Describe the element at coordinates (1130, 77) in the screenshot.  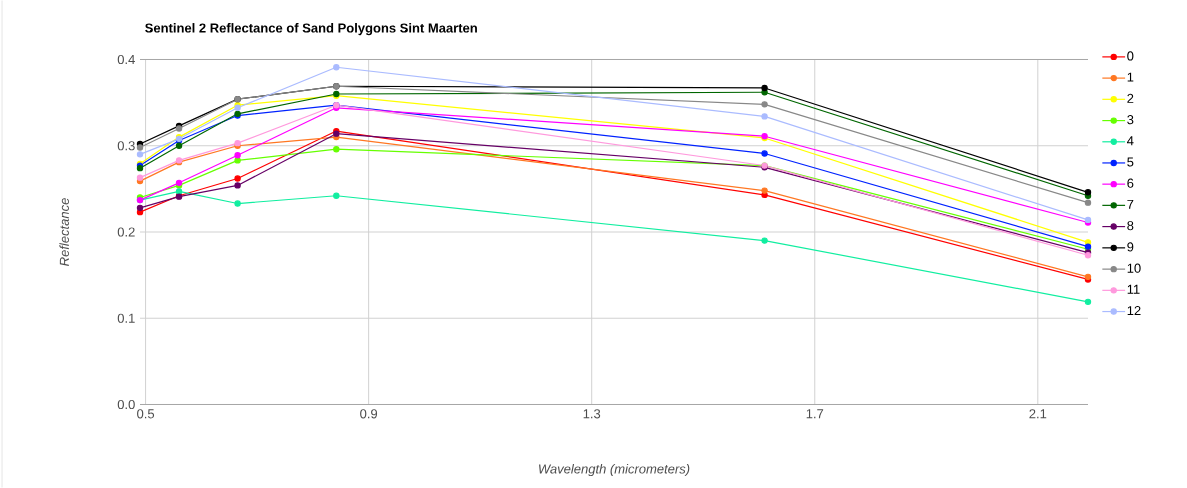
I see `legend-label: 1` at that location.